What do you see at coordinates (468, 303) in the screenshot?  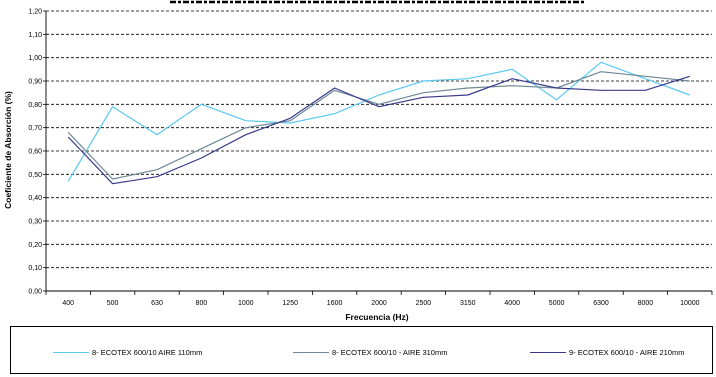 I see `x-tick-label: 3150` at bounding box center [468, 303].